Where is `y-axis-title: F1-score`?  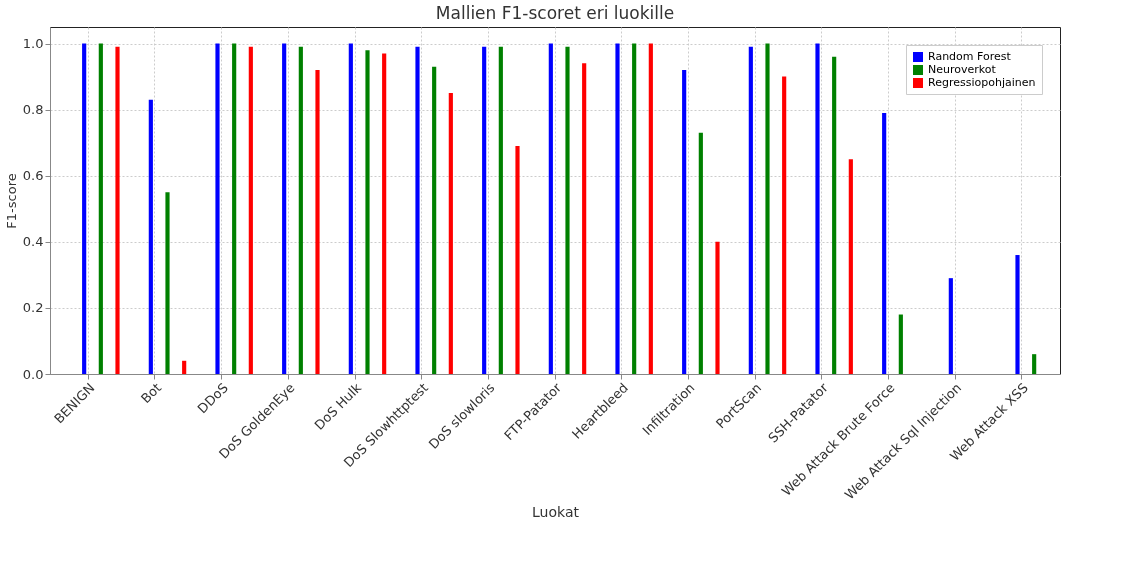
y-axis-title: F1-score is located at coordinates (11, 201).